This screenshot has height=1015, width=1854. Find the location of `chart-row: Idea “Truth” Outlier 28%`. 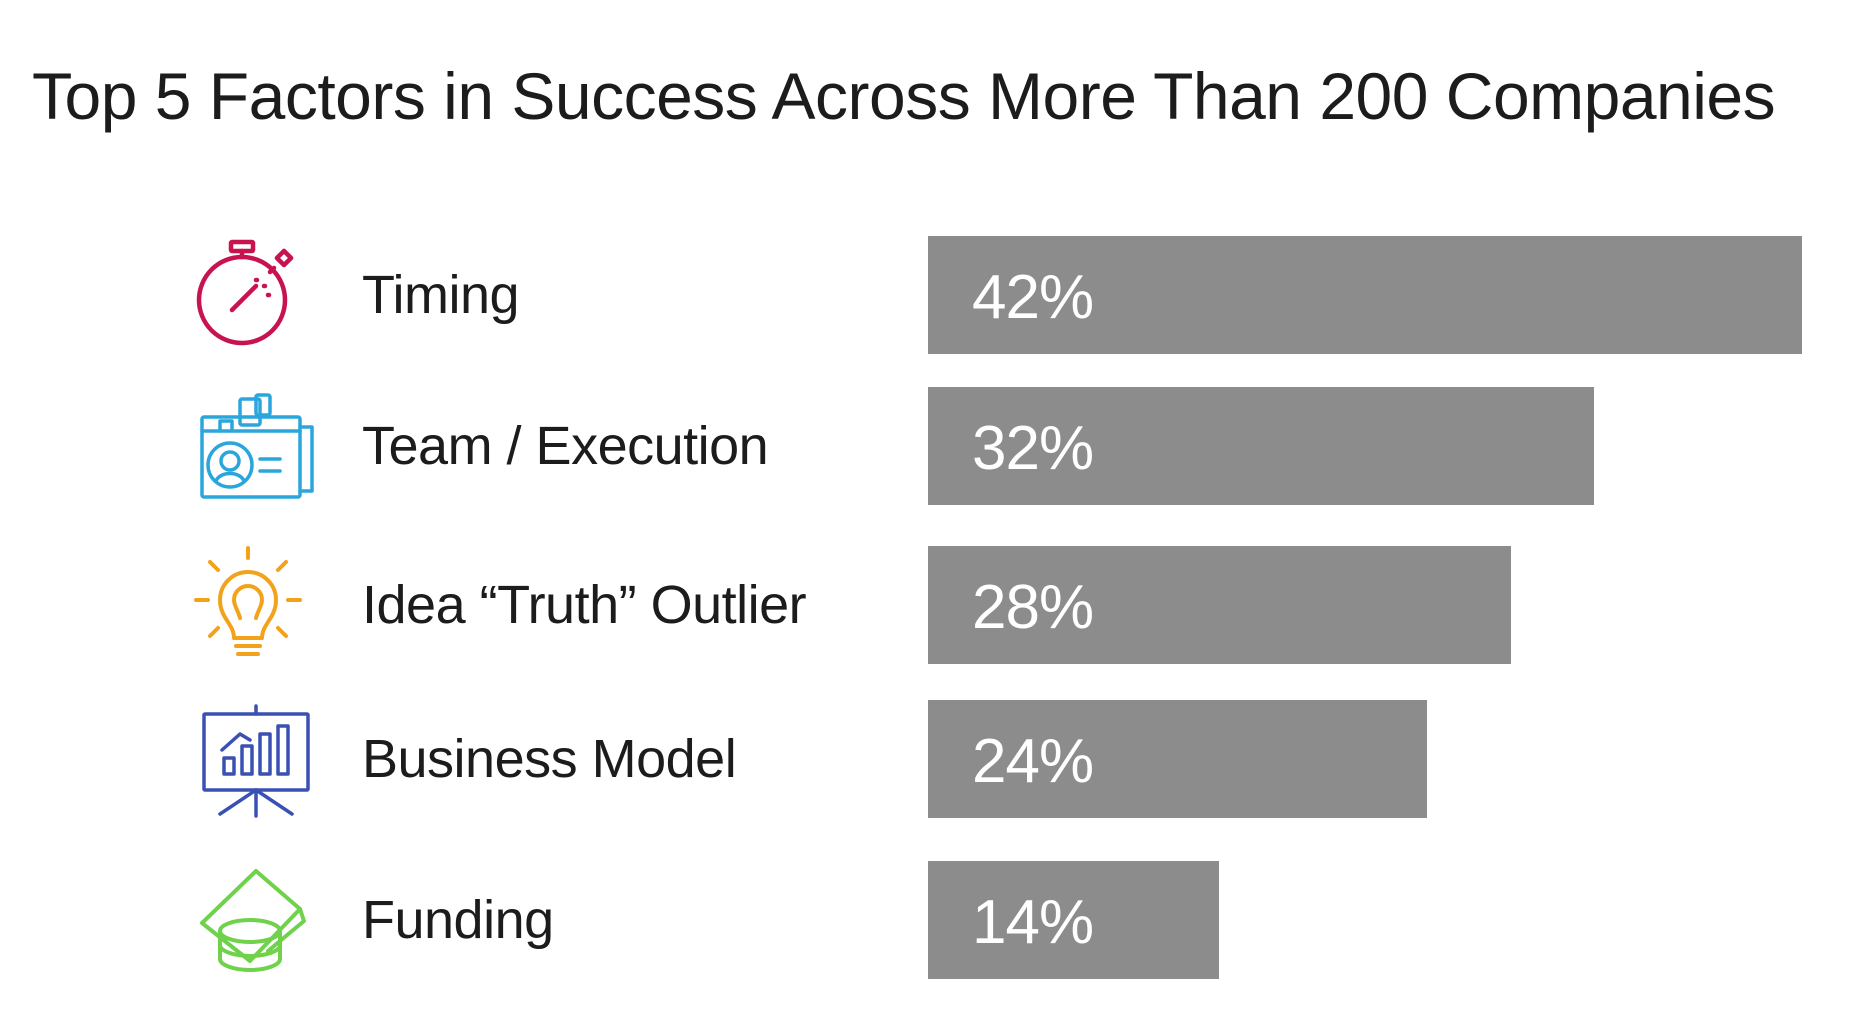

chart-row: Idea “Truth” Outlier 28% is located at coordinates (927, 605).